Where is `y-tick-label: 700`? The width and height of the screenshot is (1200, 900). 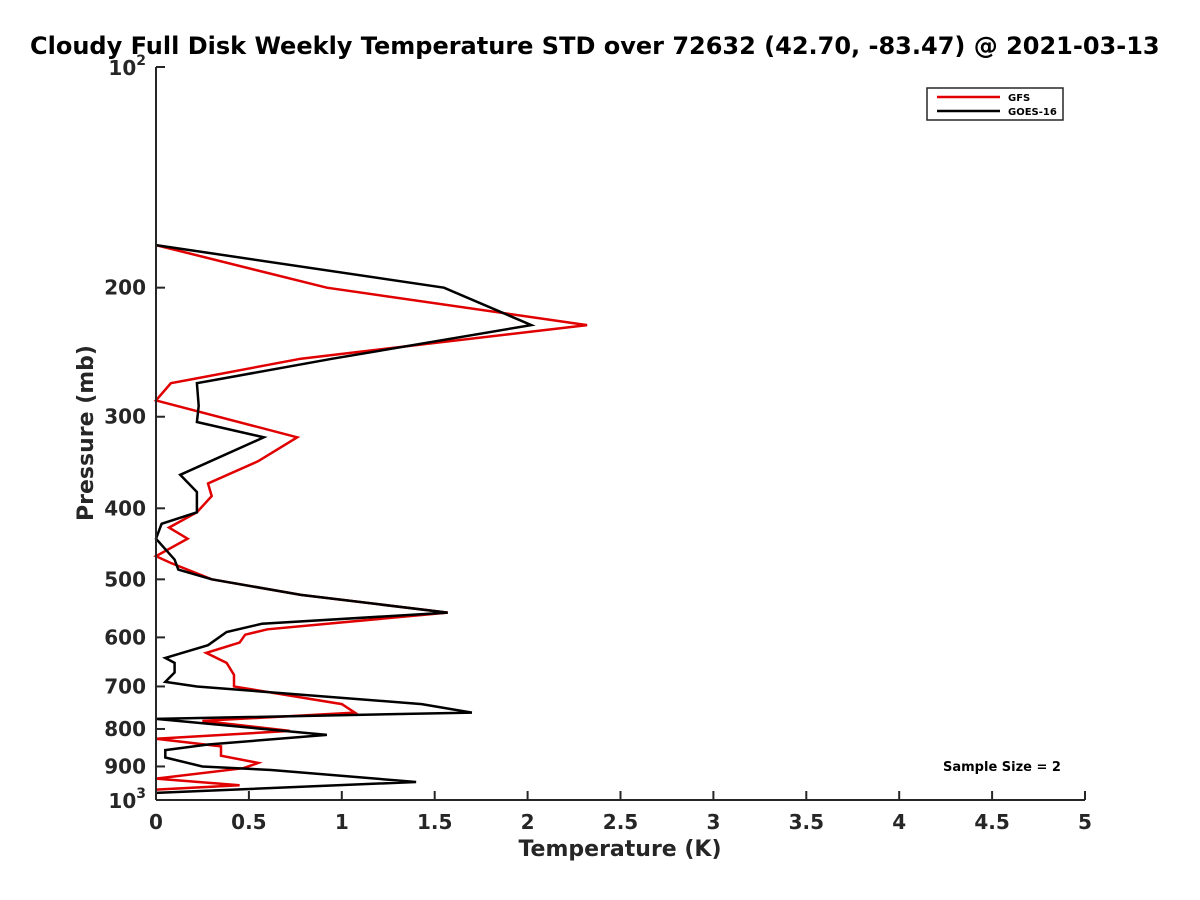 y-tick-label: 700 is located at coordinates (125, 686).